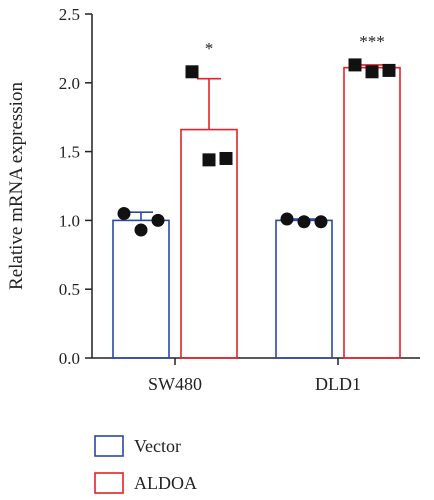 This screenshot has height=500, width=434. I want to click on y-tick-label: 2.5, so click(69, 14).